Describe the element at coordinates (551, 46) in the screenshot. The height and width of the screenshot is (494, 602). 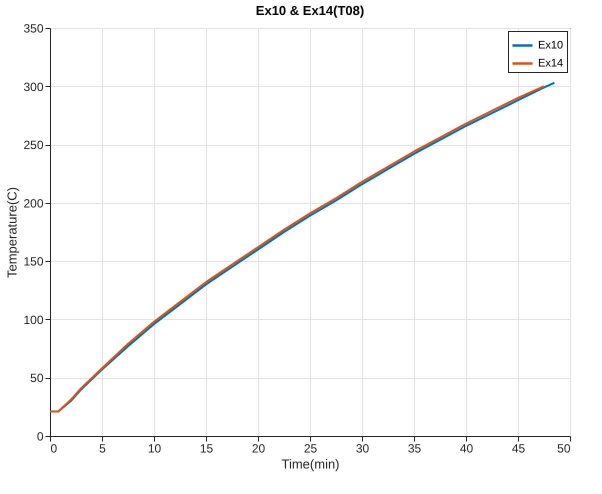
I see `legend-label: Ex10` at that location.